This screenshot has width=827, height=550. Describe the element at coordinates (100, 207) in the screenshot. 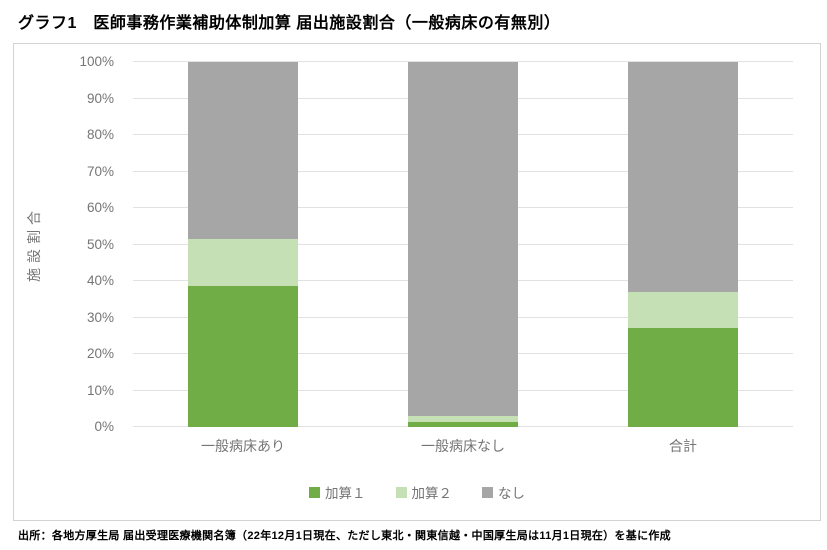

I see `y-tick-label: 60%` at that location.